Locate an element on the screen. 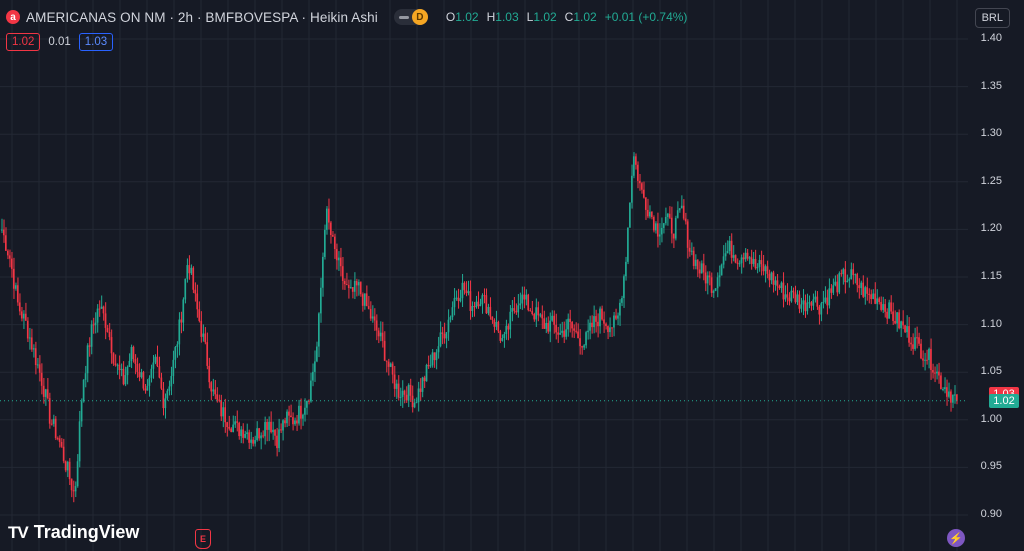 This screenshot has width=1024, height=551. session-toggle: D is located at coordinates (410, 17).